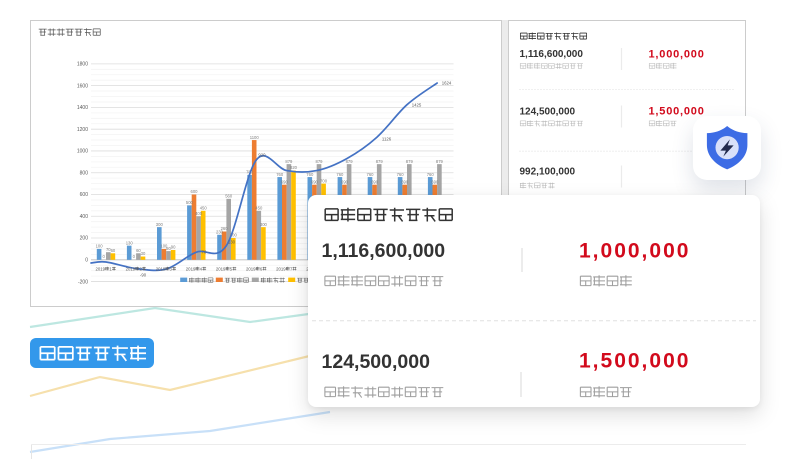 This screenshot has width=792, height=459. What do you see at coordinates (82, 152) in the screenshot?
I see `svg-text: 1000` at bounding box center [82, 152].